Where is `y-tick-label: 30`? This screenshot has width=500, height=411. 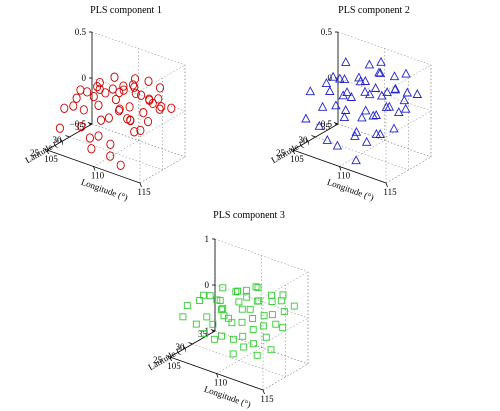
y-tick-label: 30 is located at coordinates (58, 140).